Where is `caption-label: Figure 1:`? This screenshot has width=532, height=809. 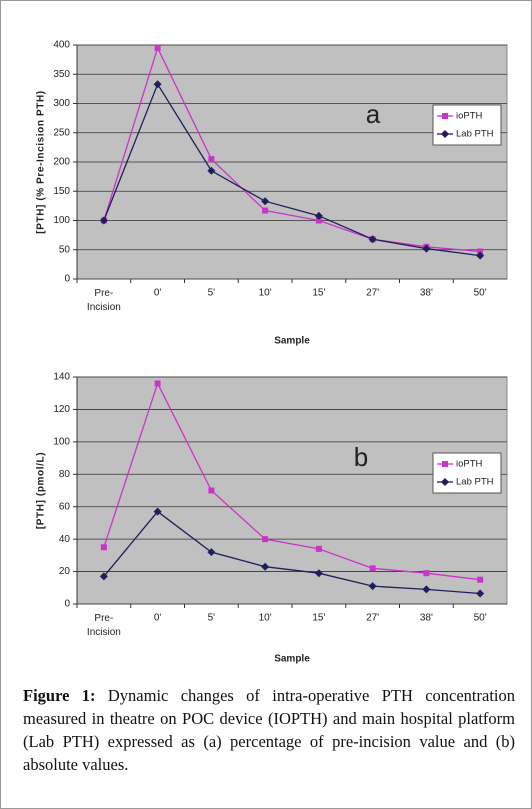 caption-label: Figure 1: is located at coordinates (59, 695).